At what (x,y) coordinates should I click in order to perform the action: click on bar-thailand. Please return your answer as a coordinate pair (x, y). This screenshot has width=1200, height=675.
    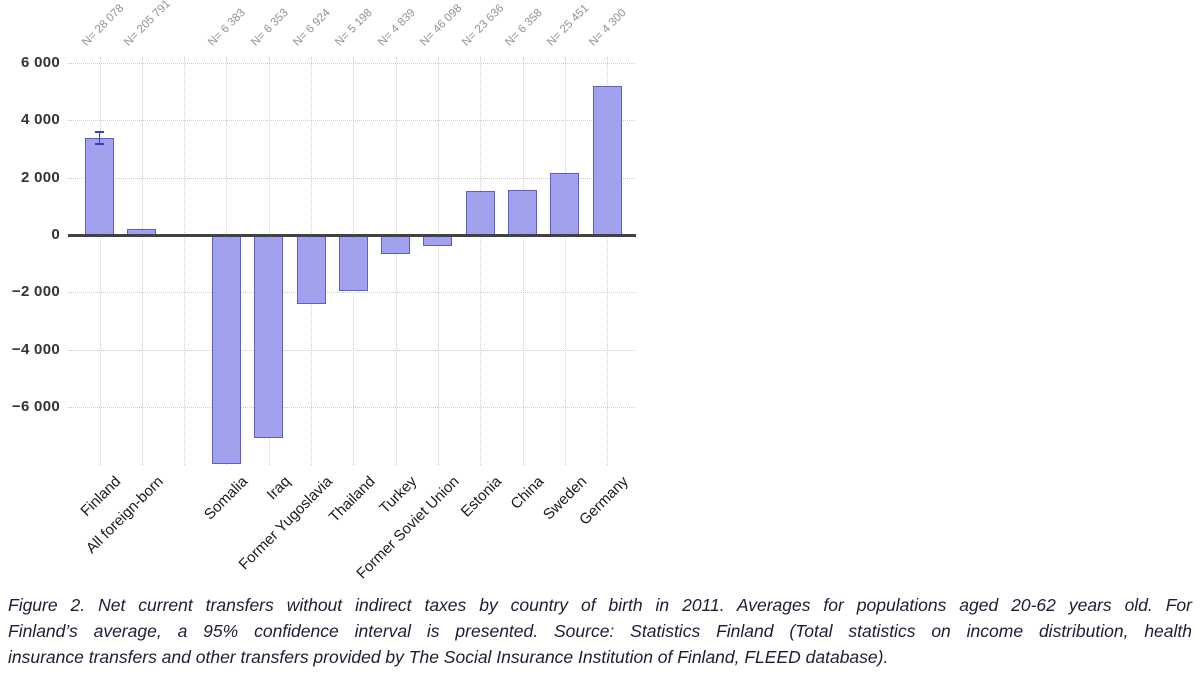
    Looking at the image, I should click on (353, 263).